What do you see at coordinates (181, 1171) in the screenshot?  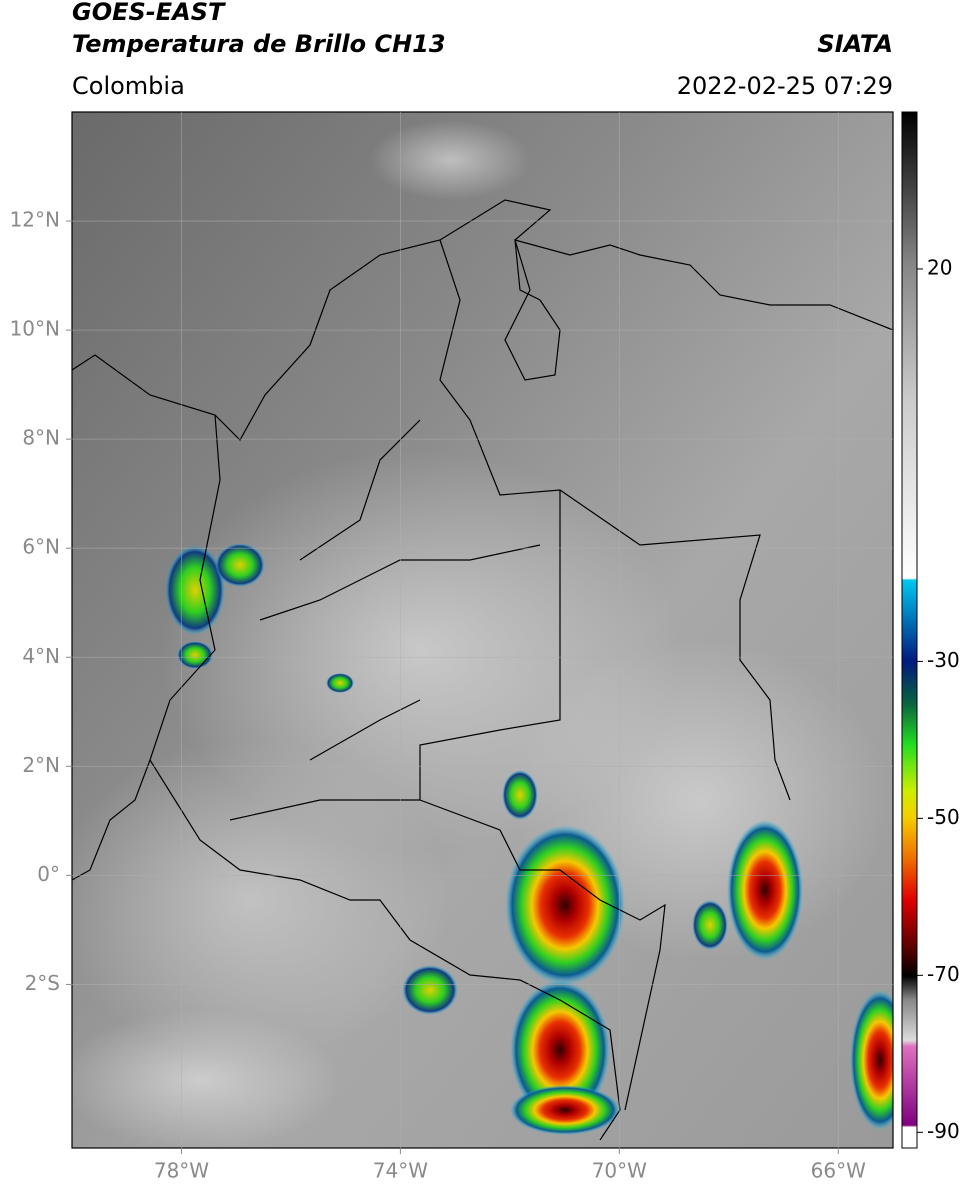 I see `x-tick-label: 78°W` at bounding box center [181, 1171].